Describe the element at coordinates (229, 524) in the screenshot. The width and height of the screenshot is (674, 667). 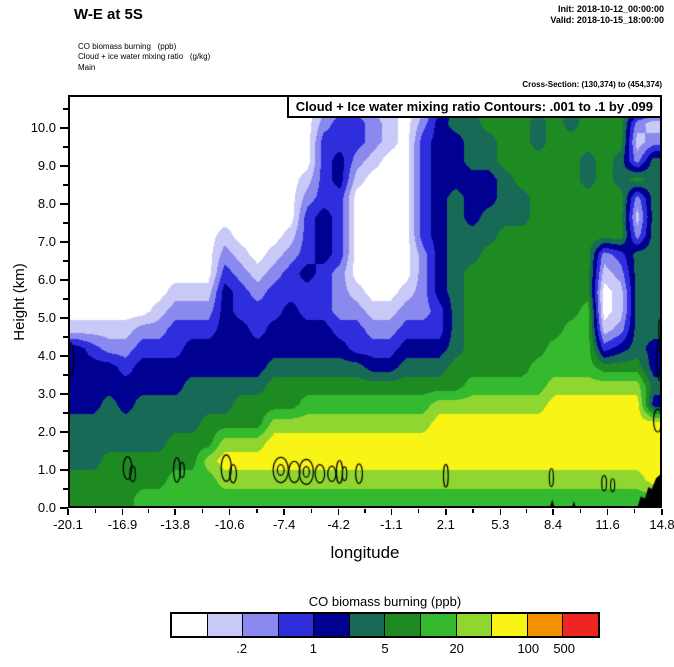
I see `x-tick-label: -10.6` at that location.